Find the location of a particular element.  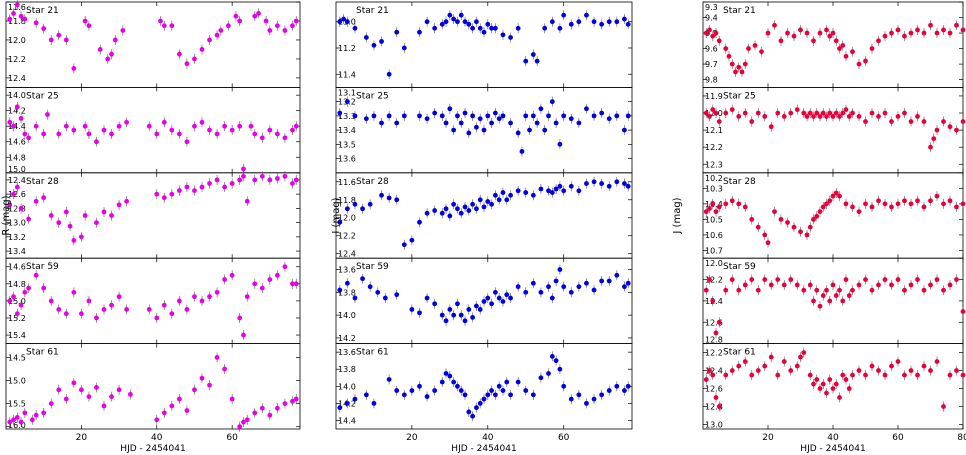

panel-title: Star 61 is located at coordinates (42, 353).